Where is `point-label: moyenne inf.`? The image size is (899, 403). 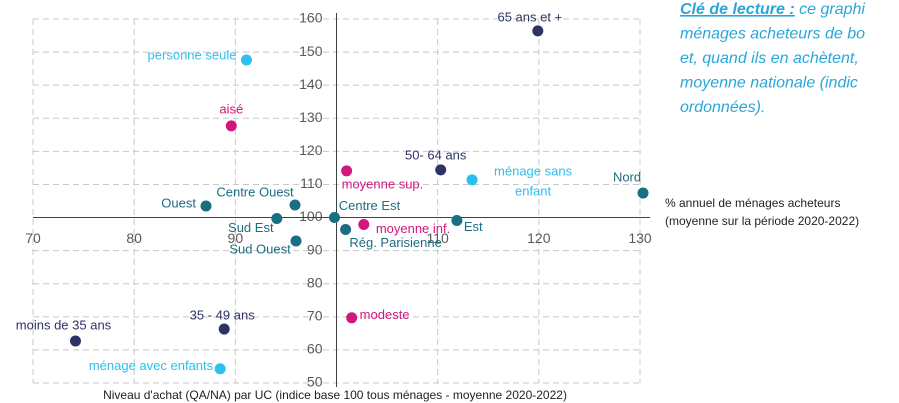
point-label: moyenne inf. is located at coordinates (413, 228).